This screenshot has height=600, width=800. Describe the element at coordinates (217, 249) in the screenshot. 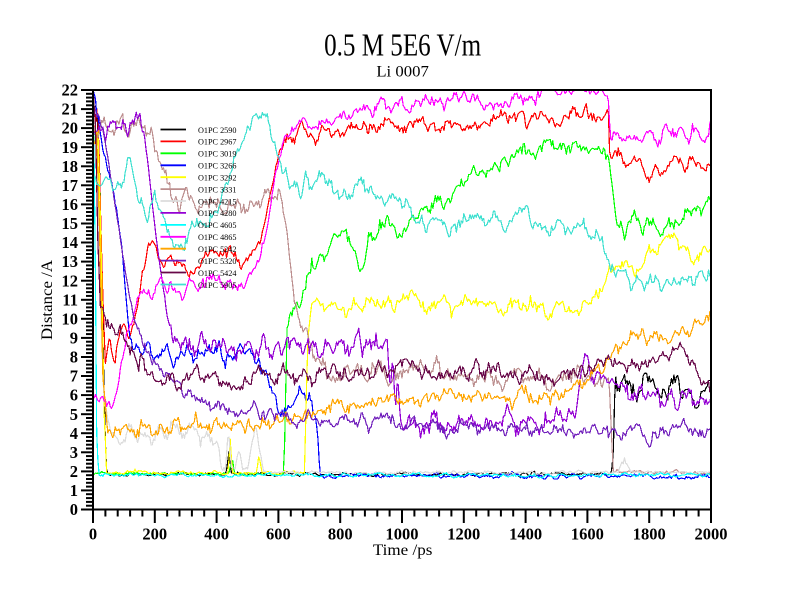

I see `svg-text: O1PC 5242` at that location.